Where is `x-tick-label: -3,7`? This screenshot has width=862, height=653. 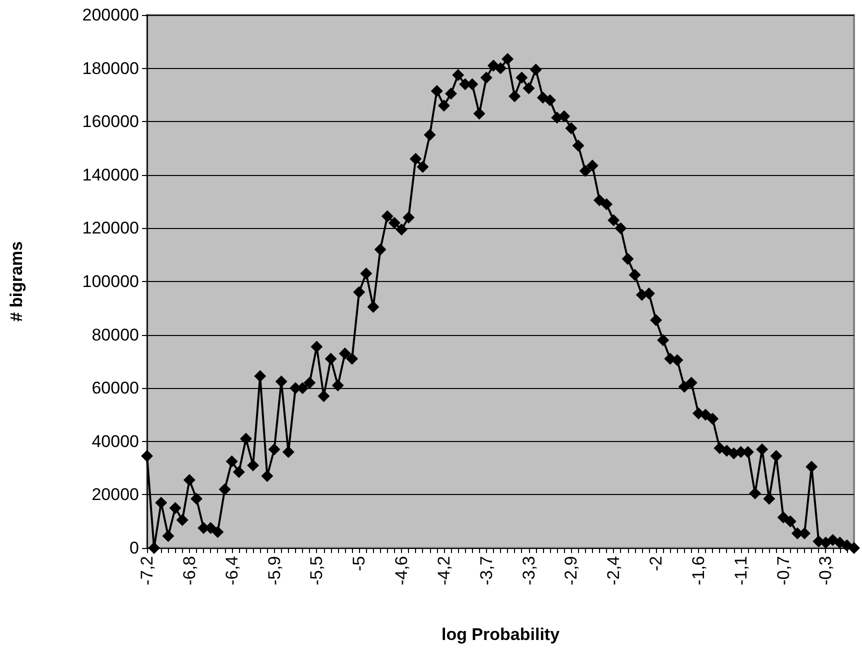 x-tick-label: -3,7 is located at coordinates (486, 571).